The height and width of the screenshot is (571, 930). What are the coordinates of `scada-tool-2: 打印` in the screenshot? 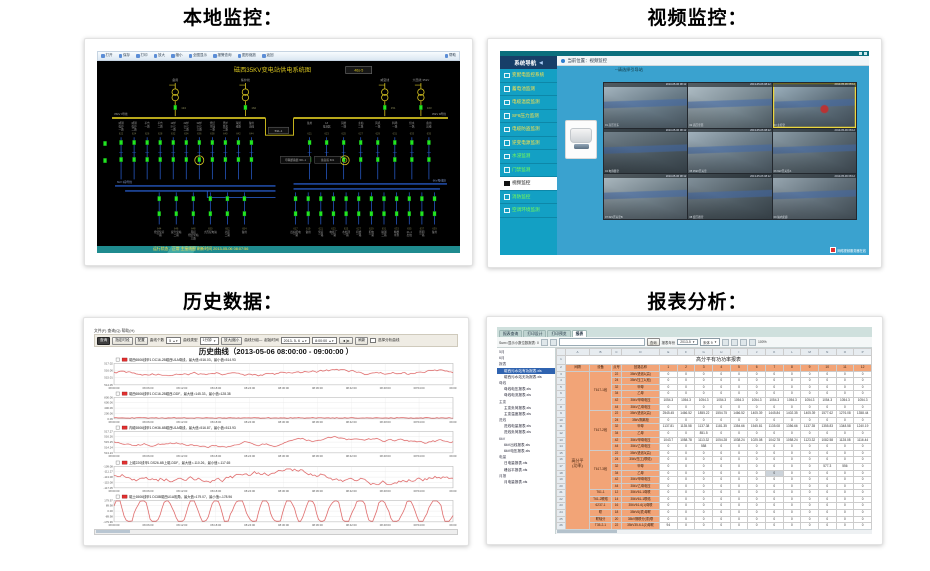 It's located at (142, 55).